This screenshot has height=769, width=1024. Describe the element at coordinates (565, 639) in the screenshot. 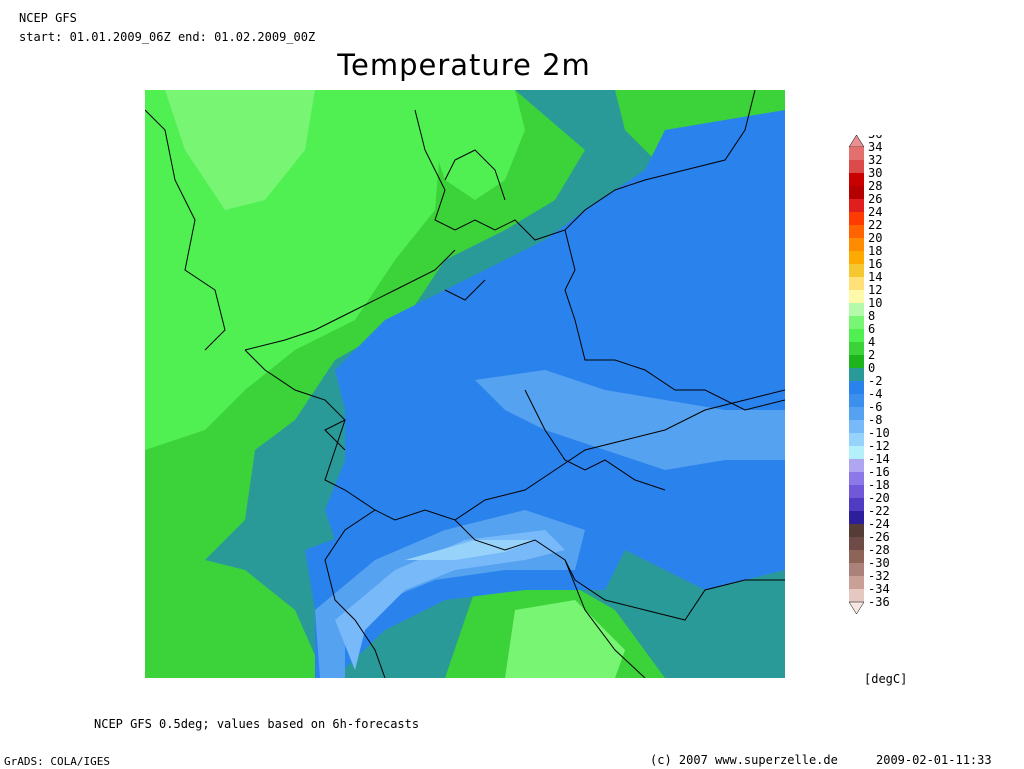

I see `temperature-field-plus6-south` at that location.